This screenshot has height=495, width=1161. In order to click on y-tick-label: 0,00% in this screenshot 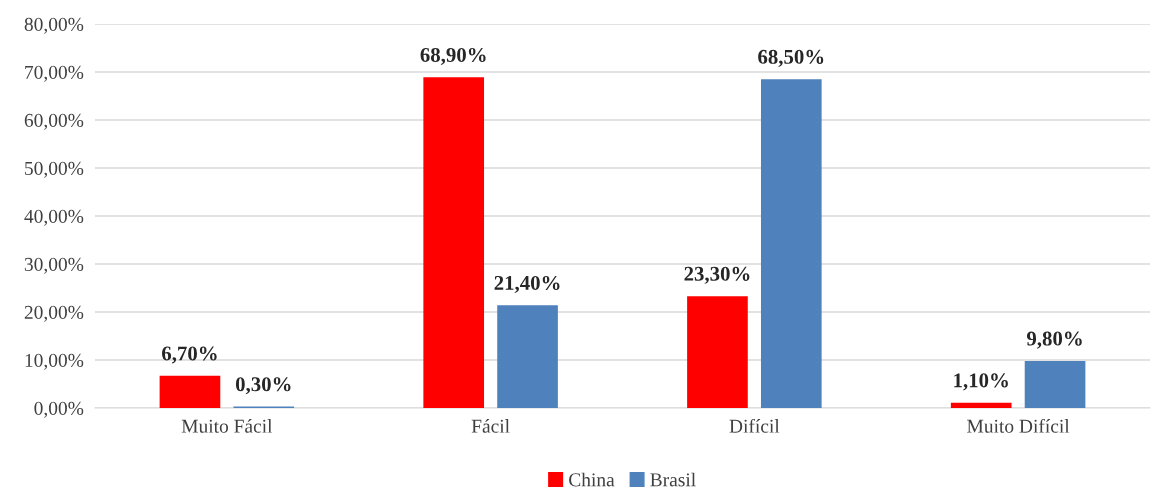, I will do `click(59, 409)`.